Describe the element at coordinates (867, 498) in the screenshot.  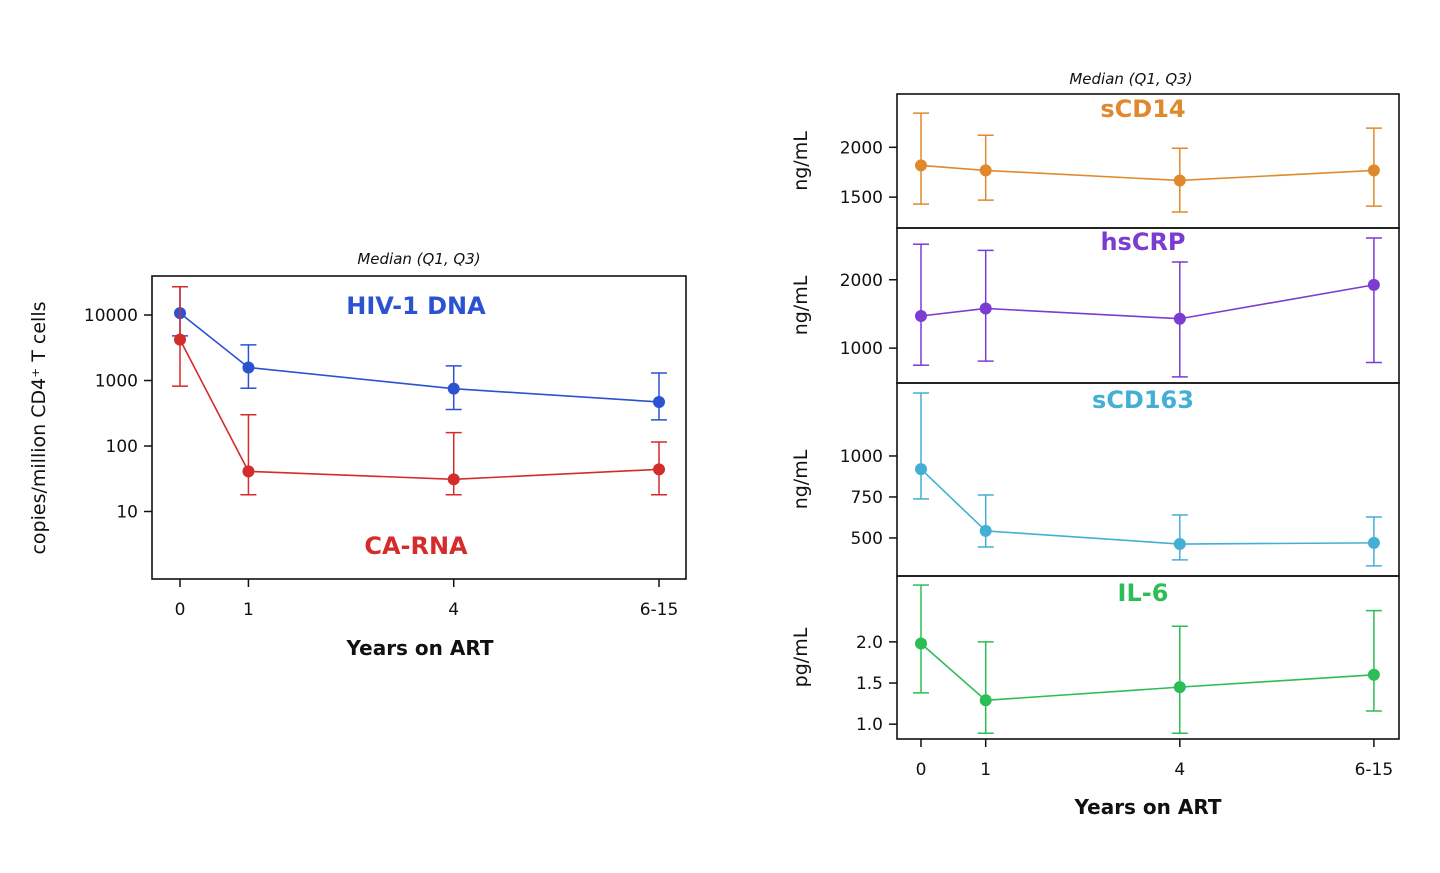
I see `y-tick-label: 750` at that location.